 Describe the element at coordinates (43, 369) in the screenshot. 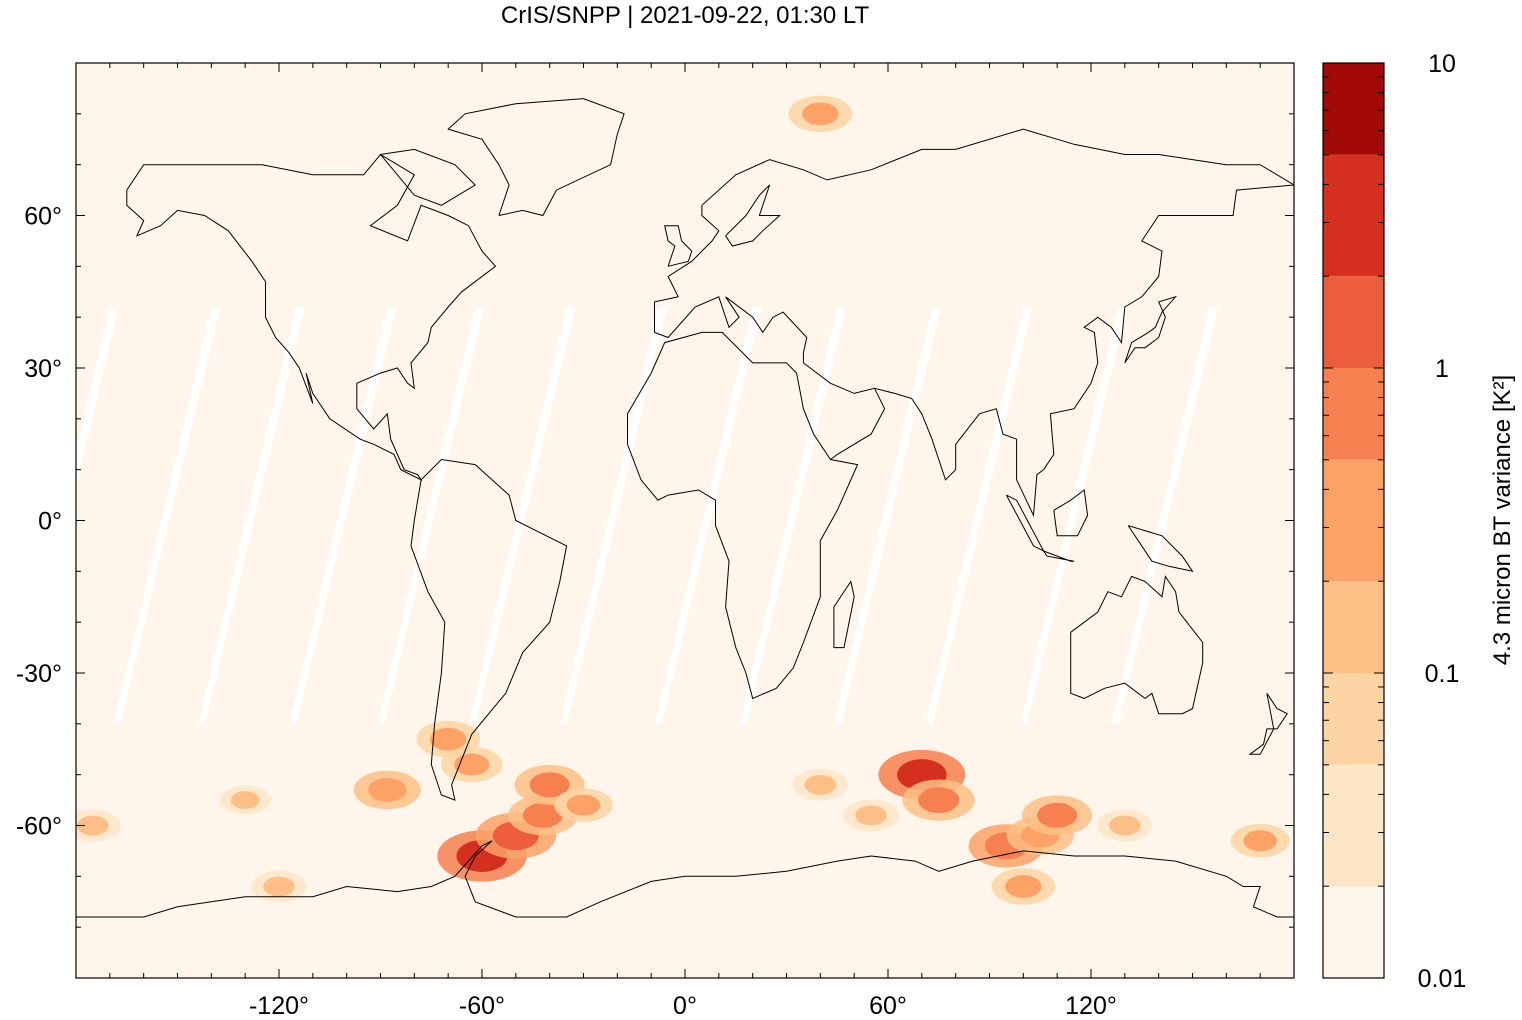

I see `y-tick-label: 30°` at that location.